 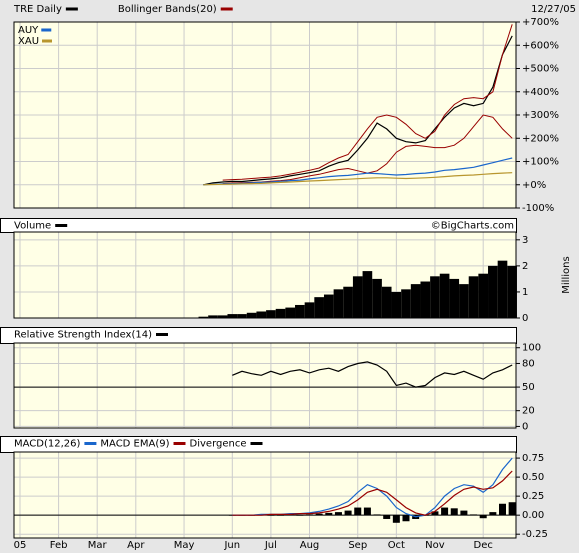 I want to click on y-tick-label: 3, so click(x=525, y=240).